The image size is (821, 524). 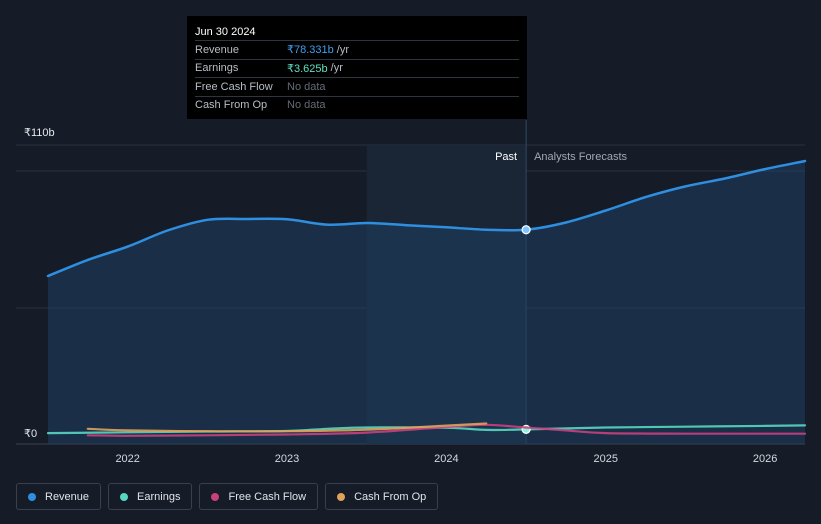 I want to click on legend-dot-cash-from-op, so click(x=341, y=496).